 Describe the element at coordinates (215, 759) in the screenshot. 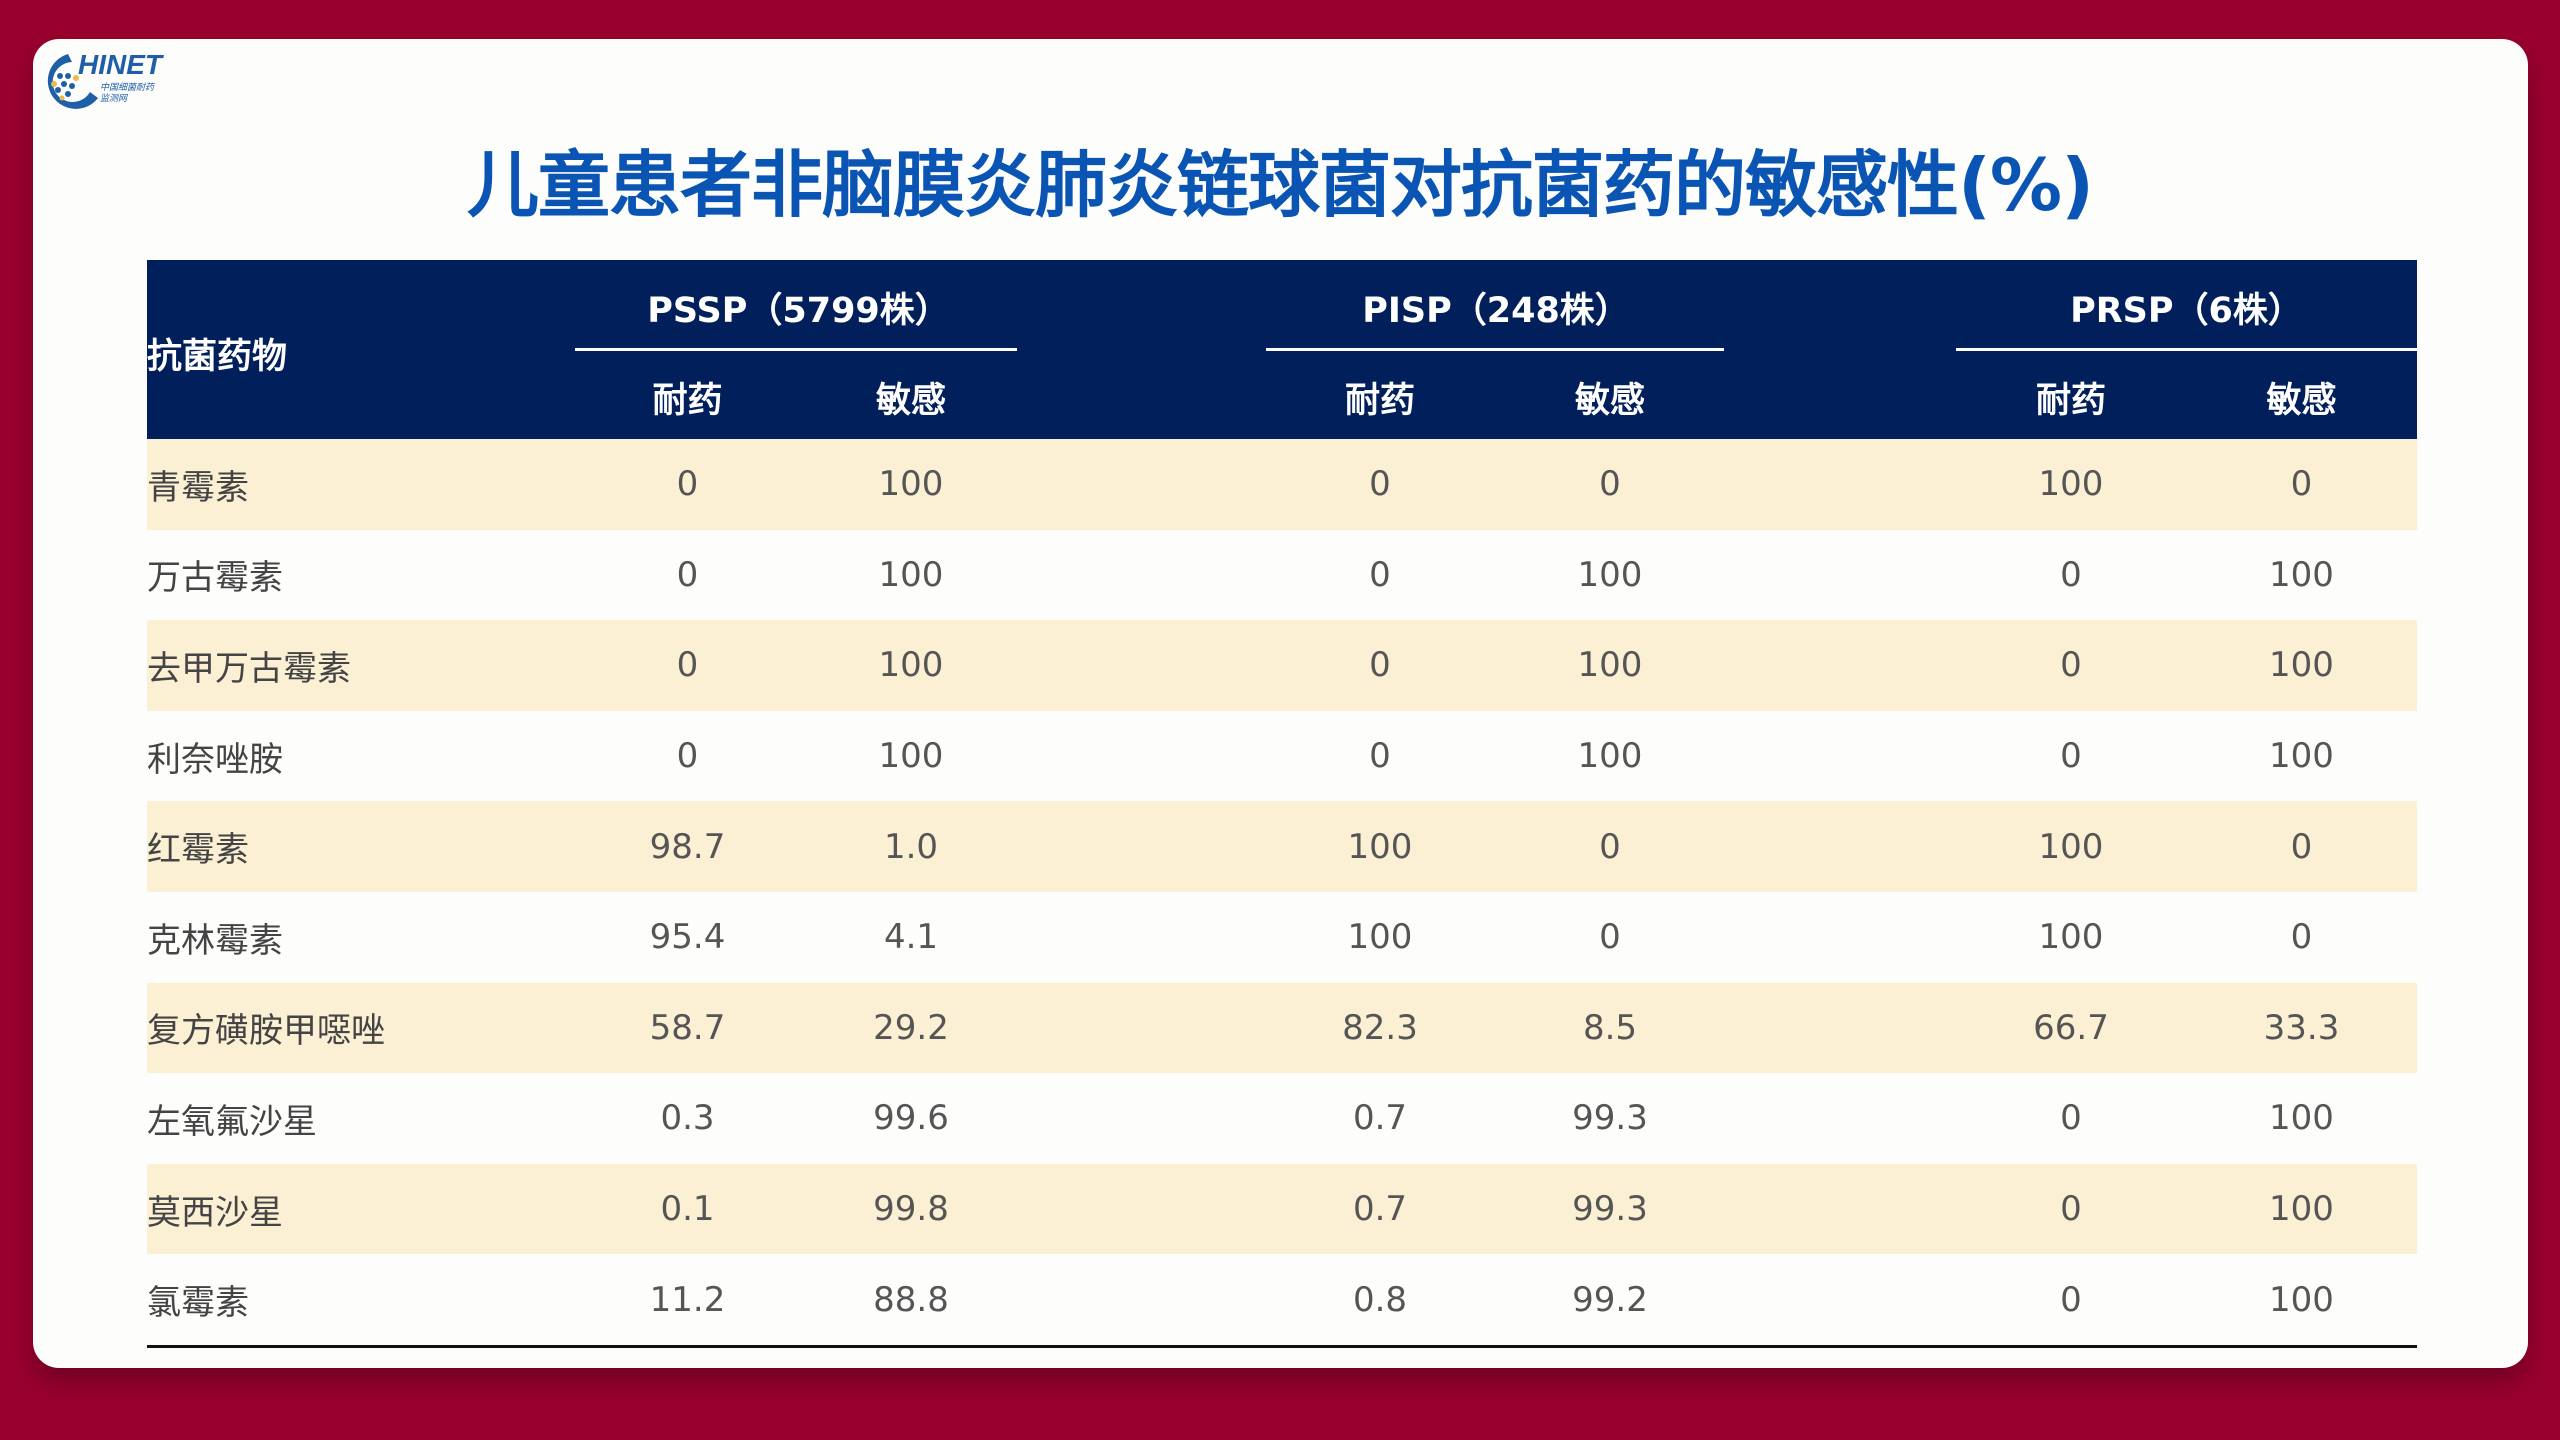

I see `drug-name: 利奈唑胺` at that location.